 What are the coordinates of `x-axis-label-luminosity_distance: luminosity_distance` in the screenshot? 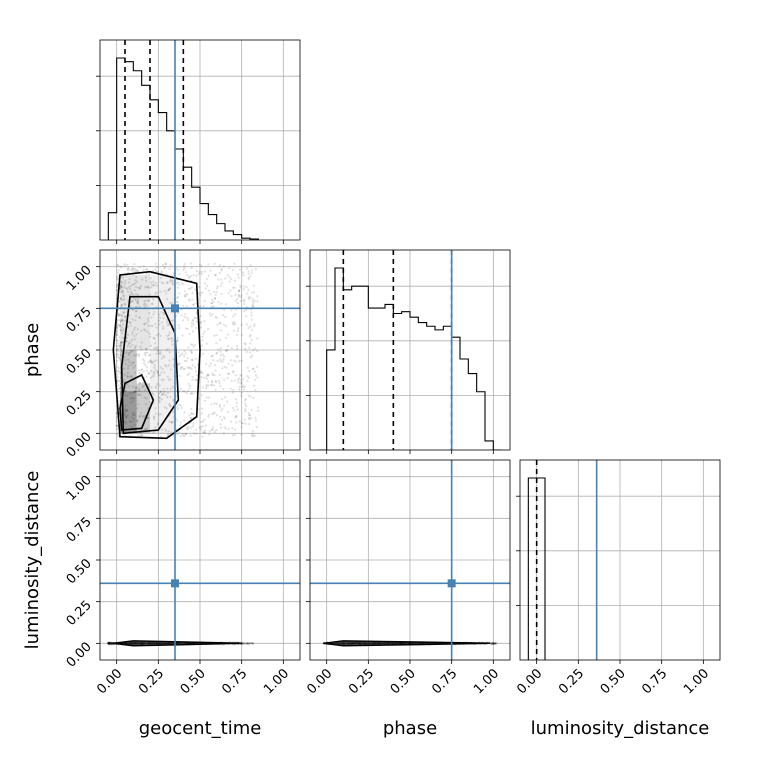 It's located at (620, 728).